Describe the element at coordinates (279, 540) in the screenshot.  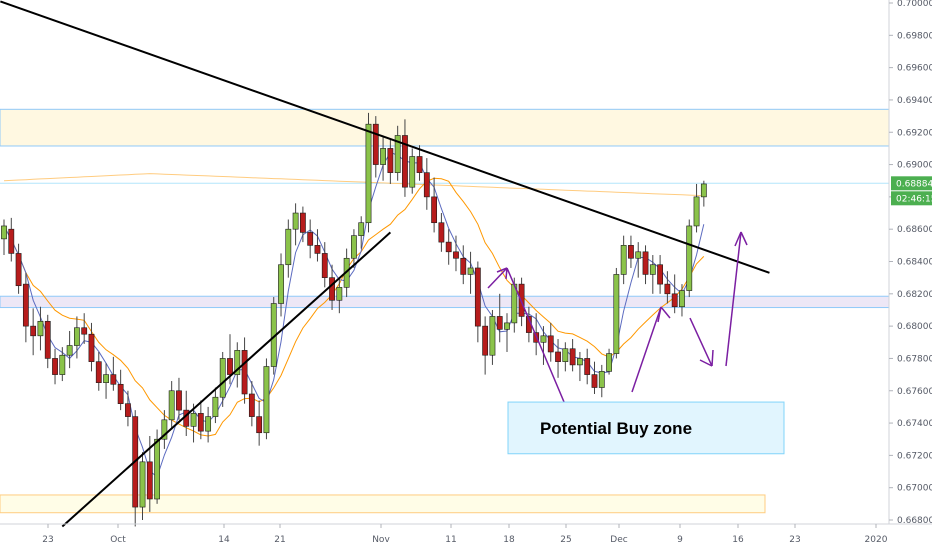
I see `time-tick-label: 21` at that location.